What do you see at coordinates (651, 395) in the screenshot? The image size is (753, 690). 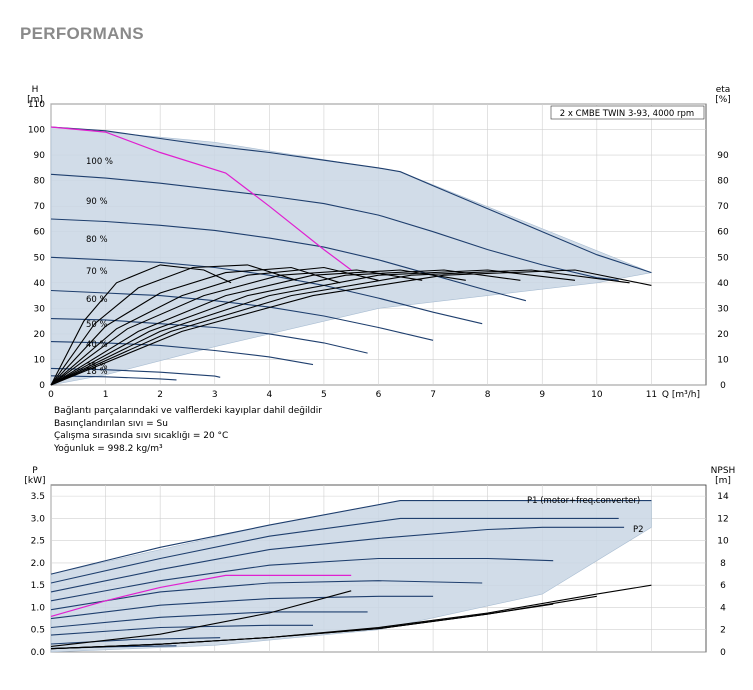 I see `x-tick-label: 11` at bounding box center [651, 395].